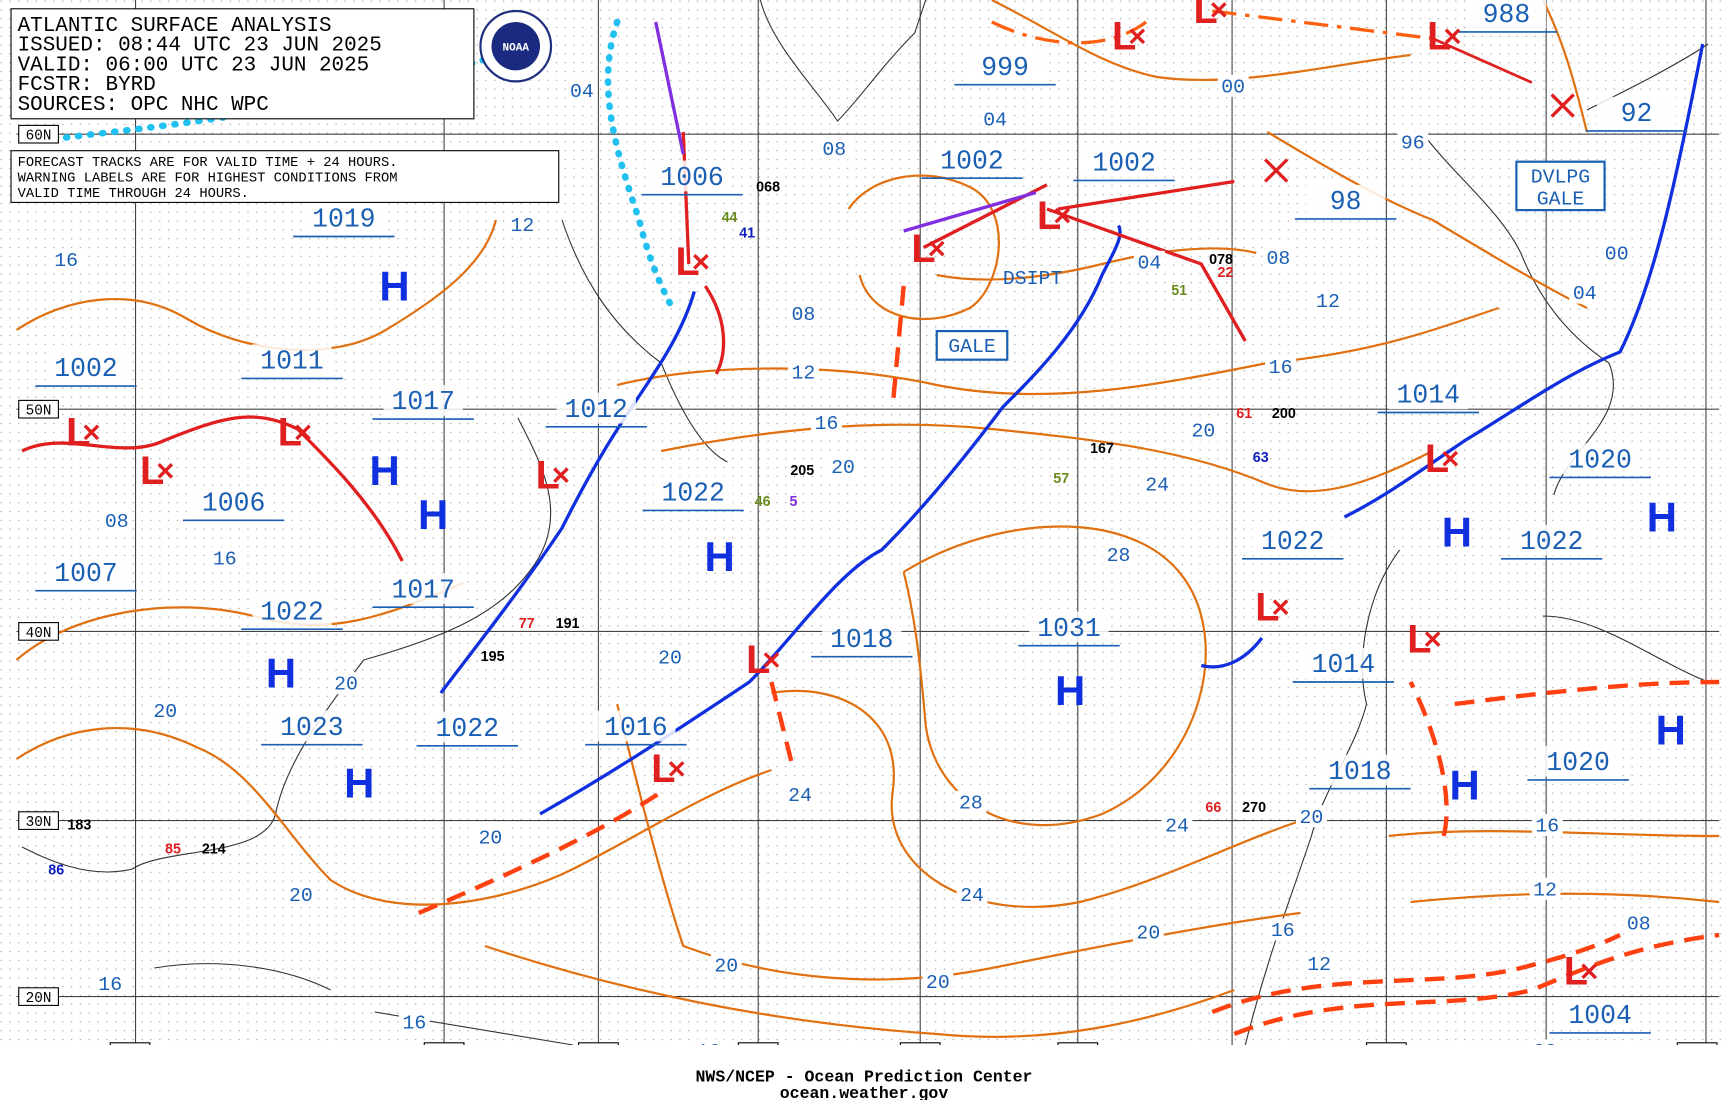 The width and height of the screenshot is (1728, 1100). I want to click on notice-box, so click(285, 176).